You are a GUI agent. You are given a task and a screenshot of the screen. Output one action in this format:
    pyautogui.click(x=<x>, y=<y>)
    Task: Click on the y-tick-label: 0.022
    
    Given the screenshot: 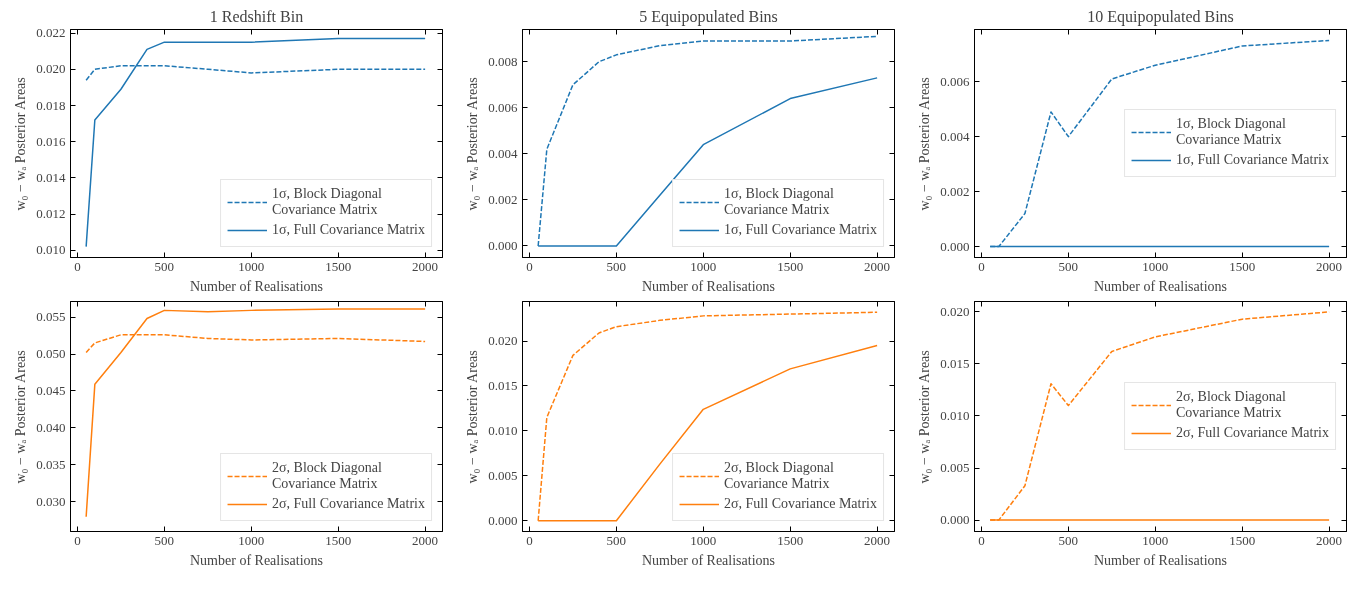 What is the action you would take?
    pyautogui.click(x=51, y=33)
    